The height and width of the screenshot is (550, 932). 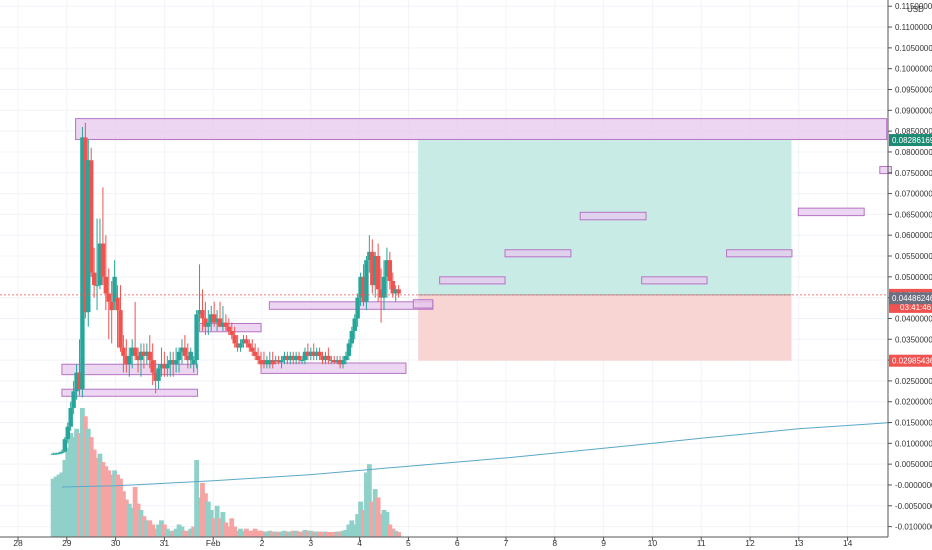 What do you see at coordinates (916, 307) in the screenshot?
I see `countdown-label: 03:41:46` at bounding box center [916, 307].